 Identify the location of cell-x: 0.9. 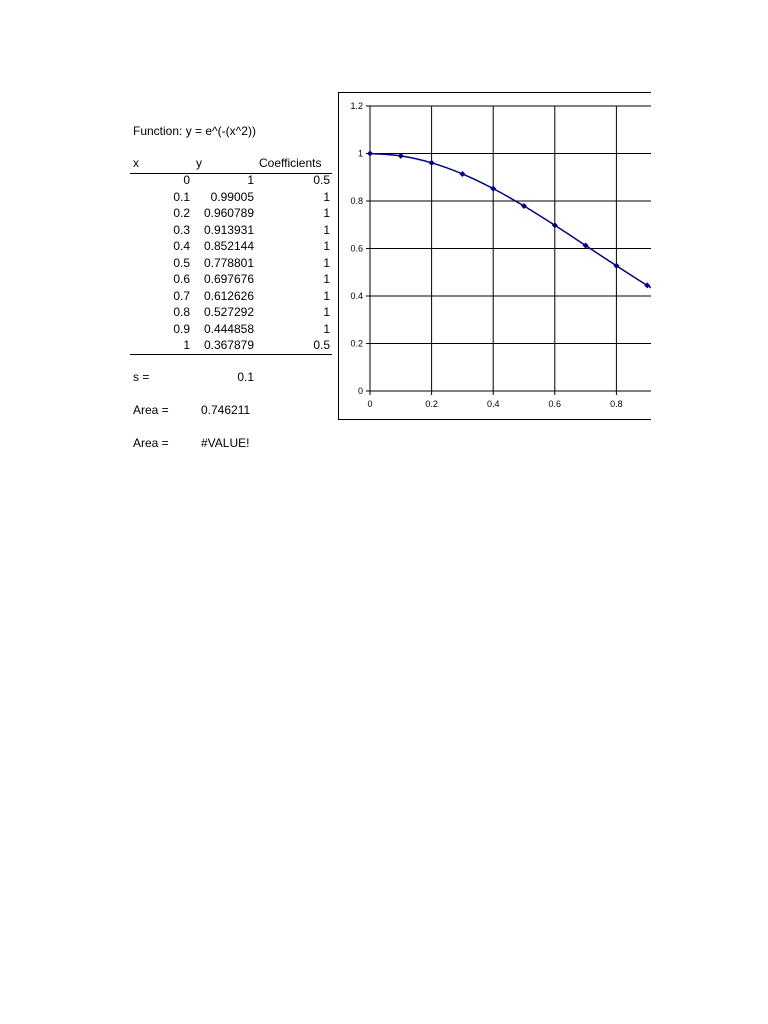
(181, 329).